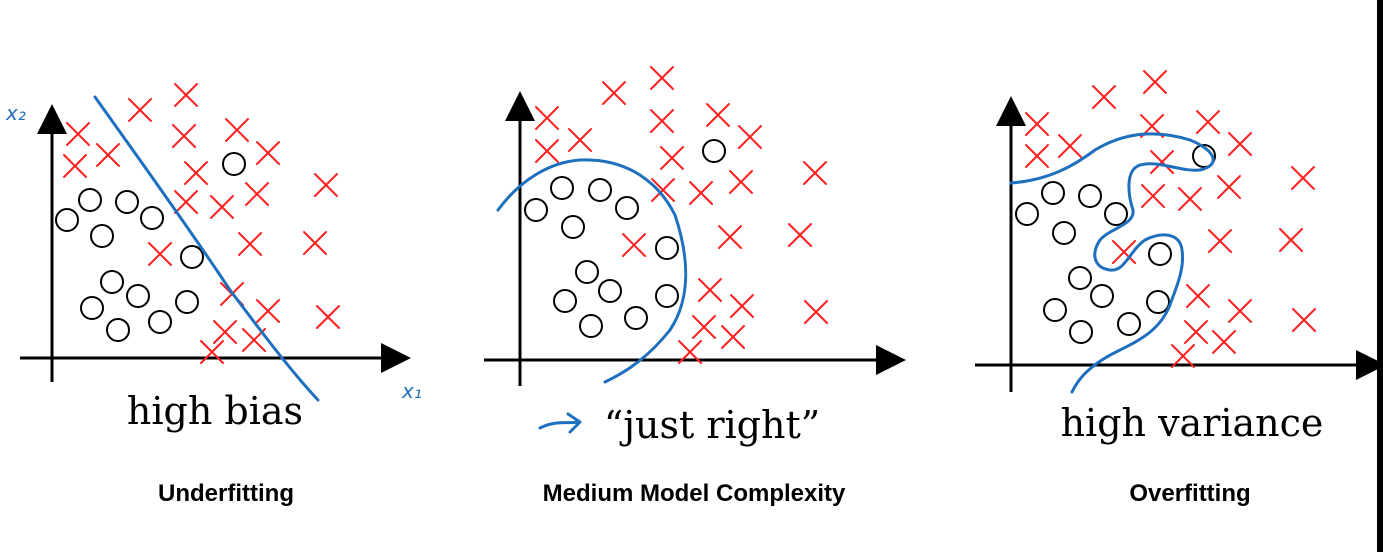 This screenshot has width=1383, height=552. What do you see at coordinates (1380, 276) in the screenshot?
I see `right-edge-divider` at bounding box center [1380, 276].